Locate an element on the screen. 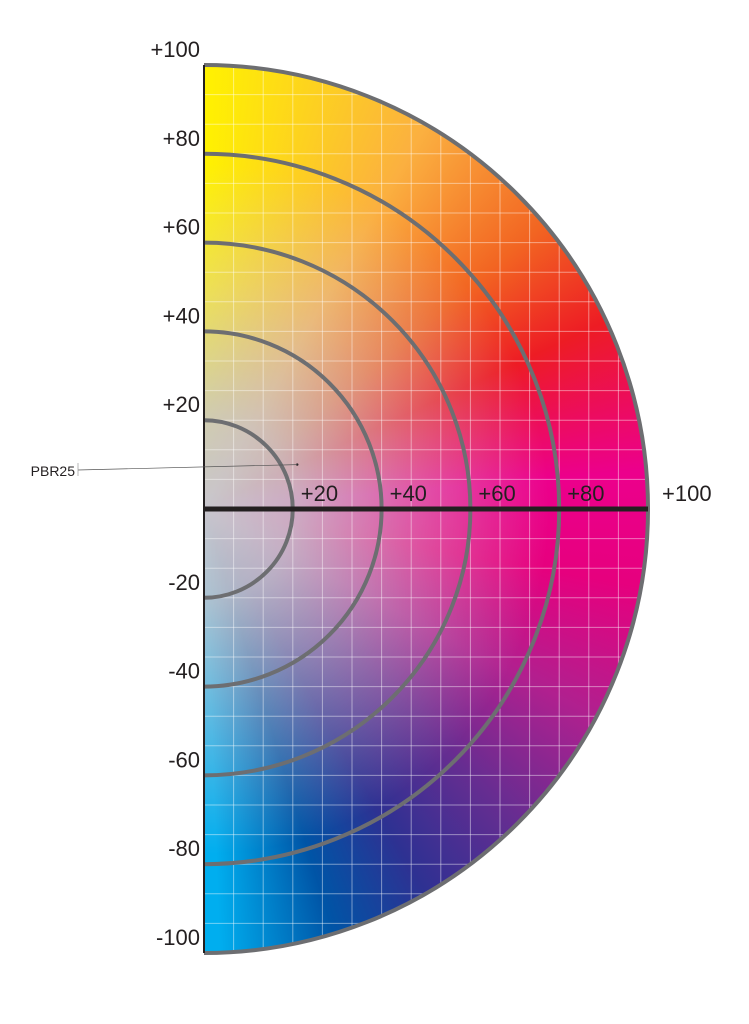 The width and height of the screenshot is (749, 1024). y-tick-label: +100 is located at coordinates (175, 49).